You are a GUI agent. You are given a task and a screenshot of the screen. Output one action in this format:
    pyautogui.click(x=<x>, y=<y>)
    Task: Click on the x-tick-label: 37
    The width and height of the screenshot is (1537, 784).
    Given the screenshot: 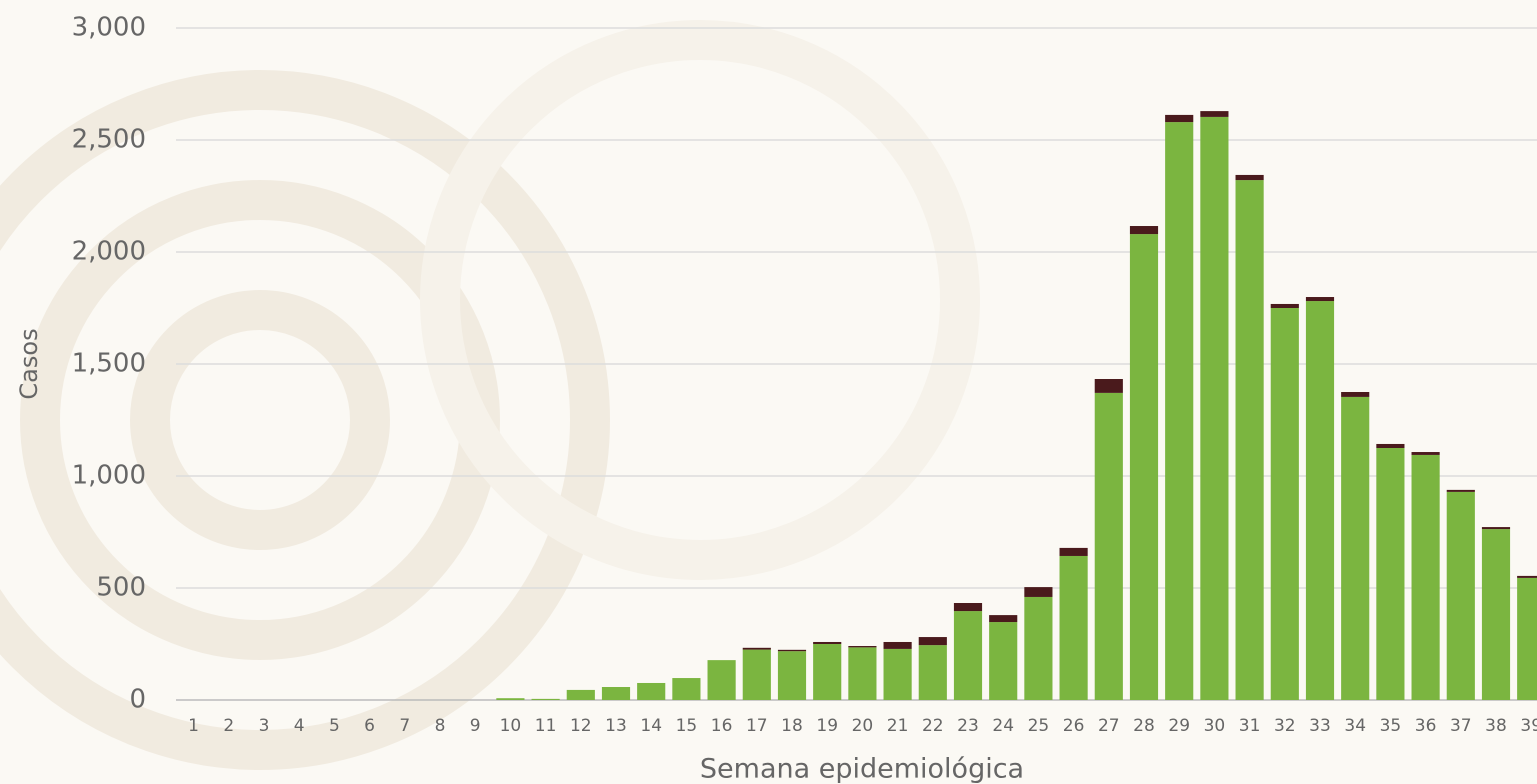 What is the action you would take?
    pyautogui.click(x=1461, y=726)
    